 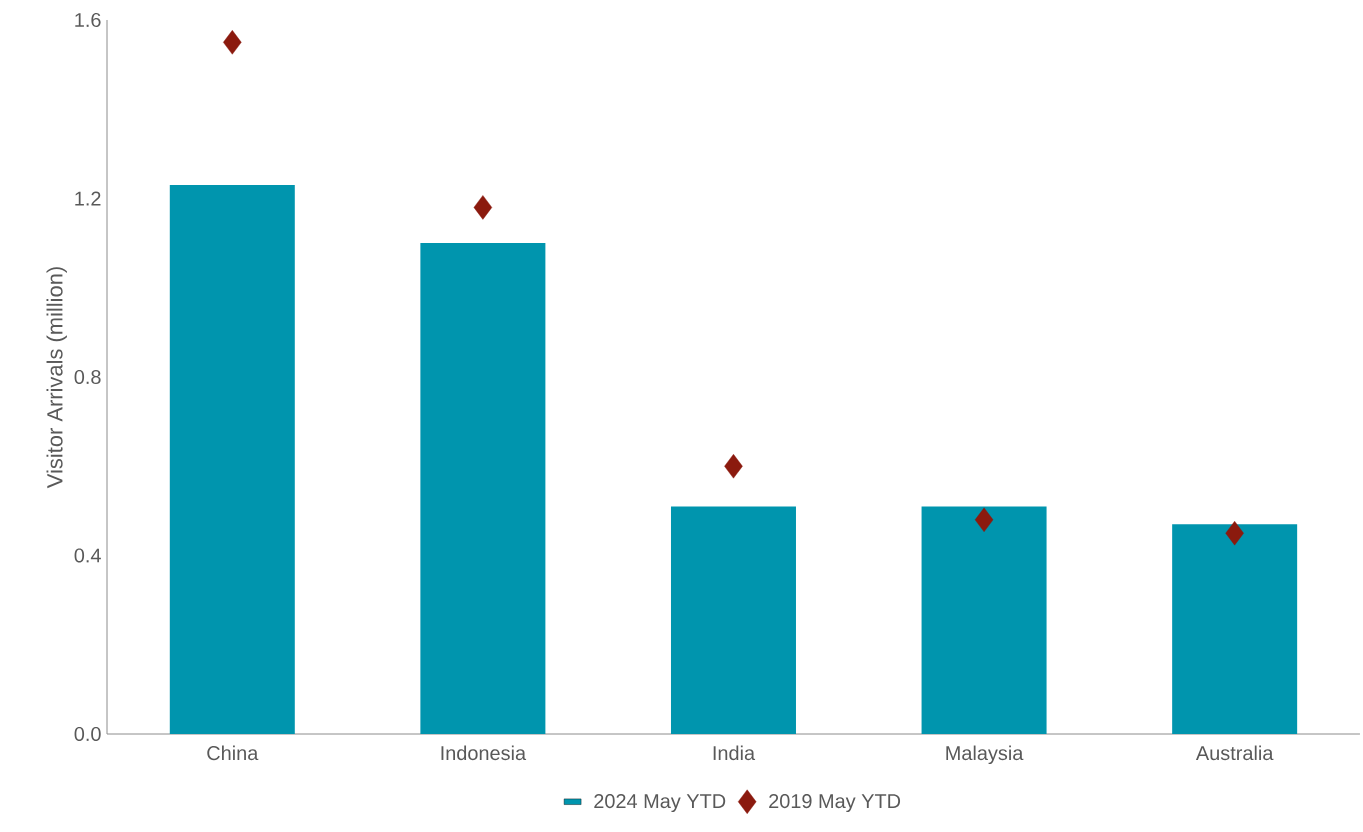 I want to click on y-tick-label: 1.2, so click(x=88, y=198).